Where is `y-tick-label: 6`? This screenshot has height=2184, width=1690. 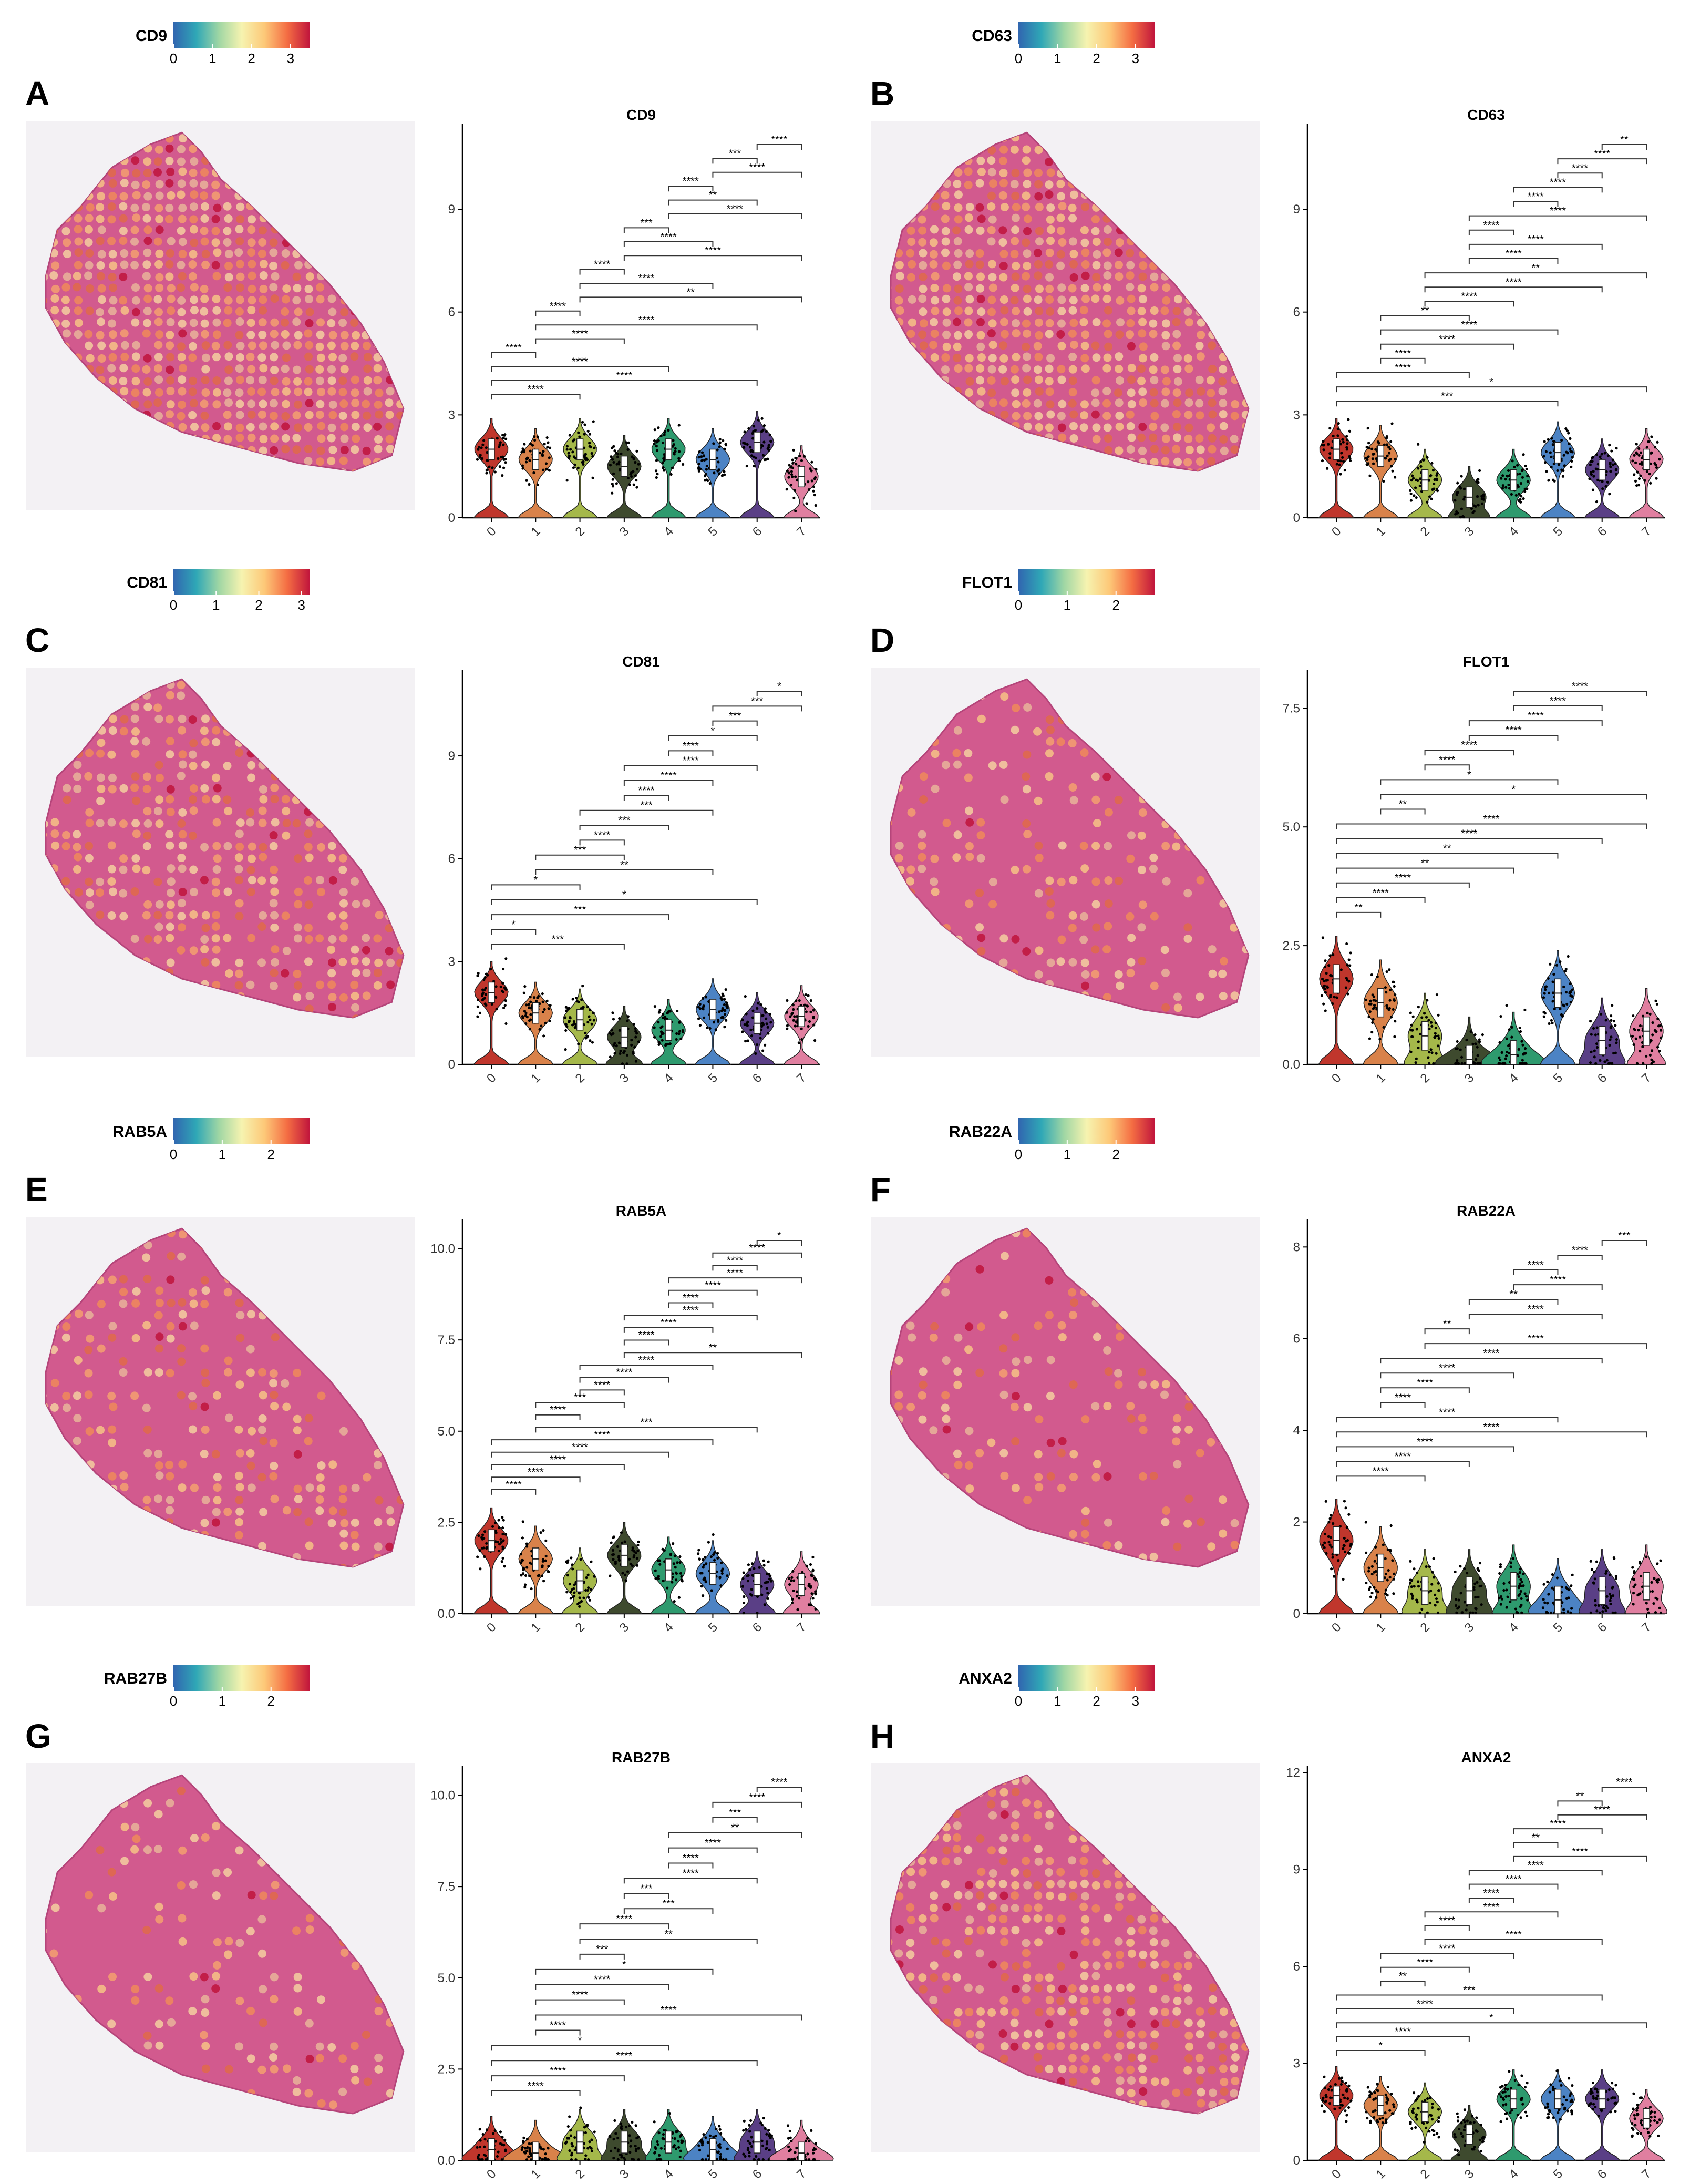 y-tick-label: 6 is located at coordinates (451, 859).